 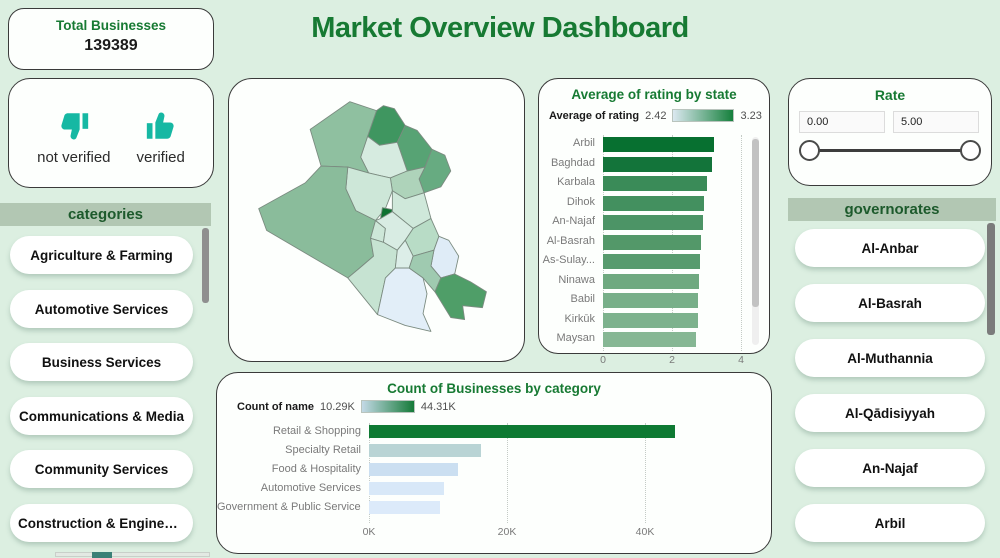 What do you see at coordinates (991, 279) in the screenshot?
I see `governorates-scrollbar` at bounding box center [991, 279].